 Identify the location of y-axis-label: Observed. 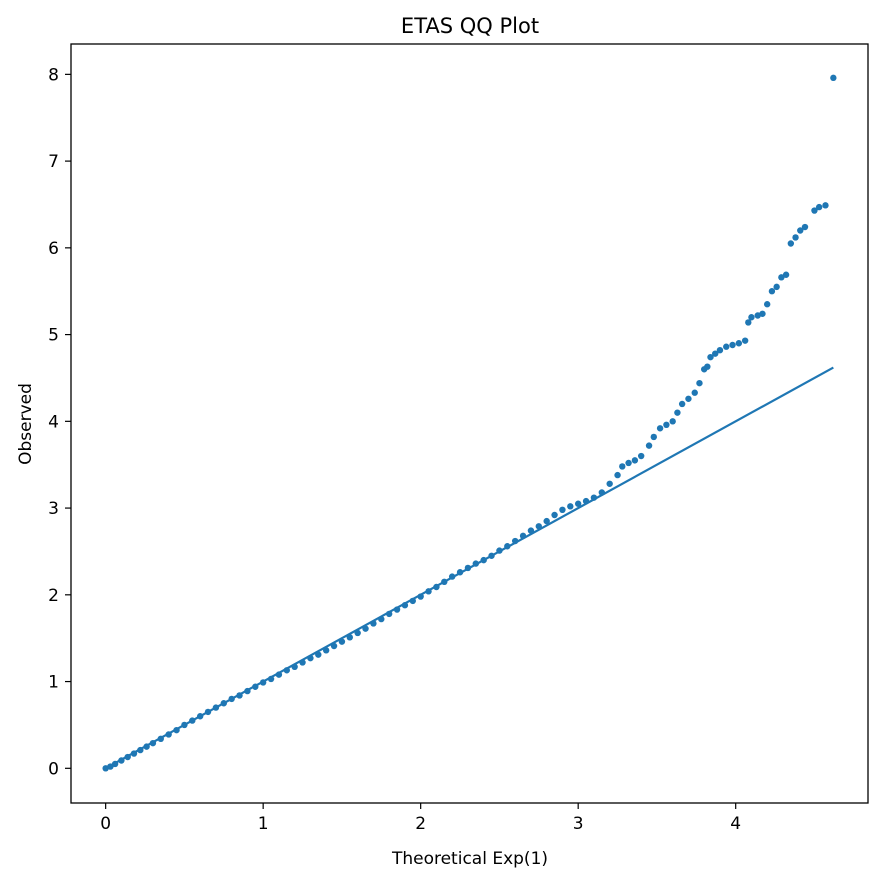
(26, 424).